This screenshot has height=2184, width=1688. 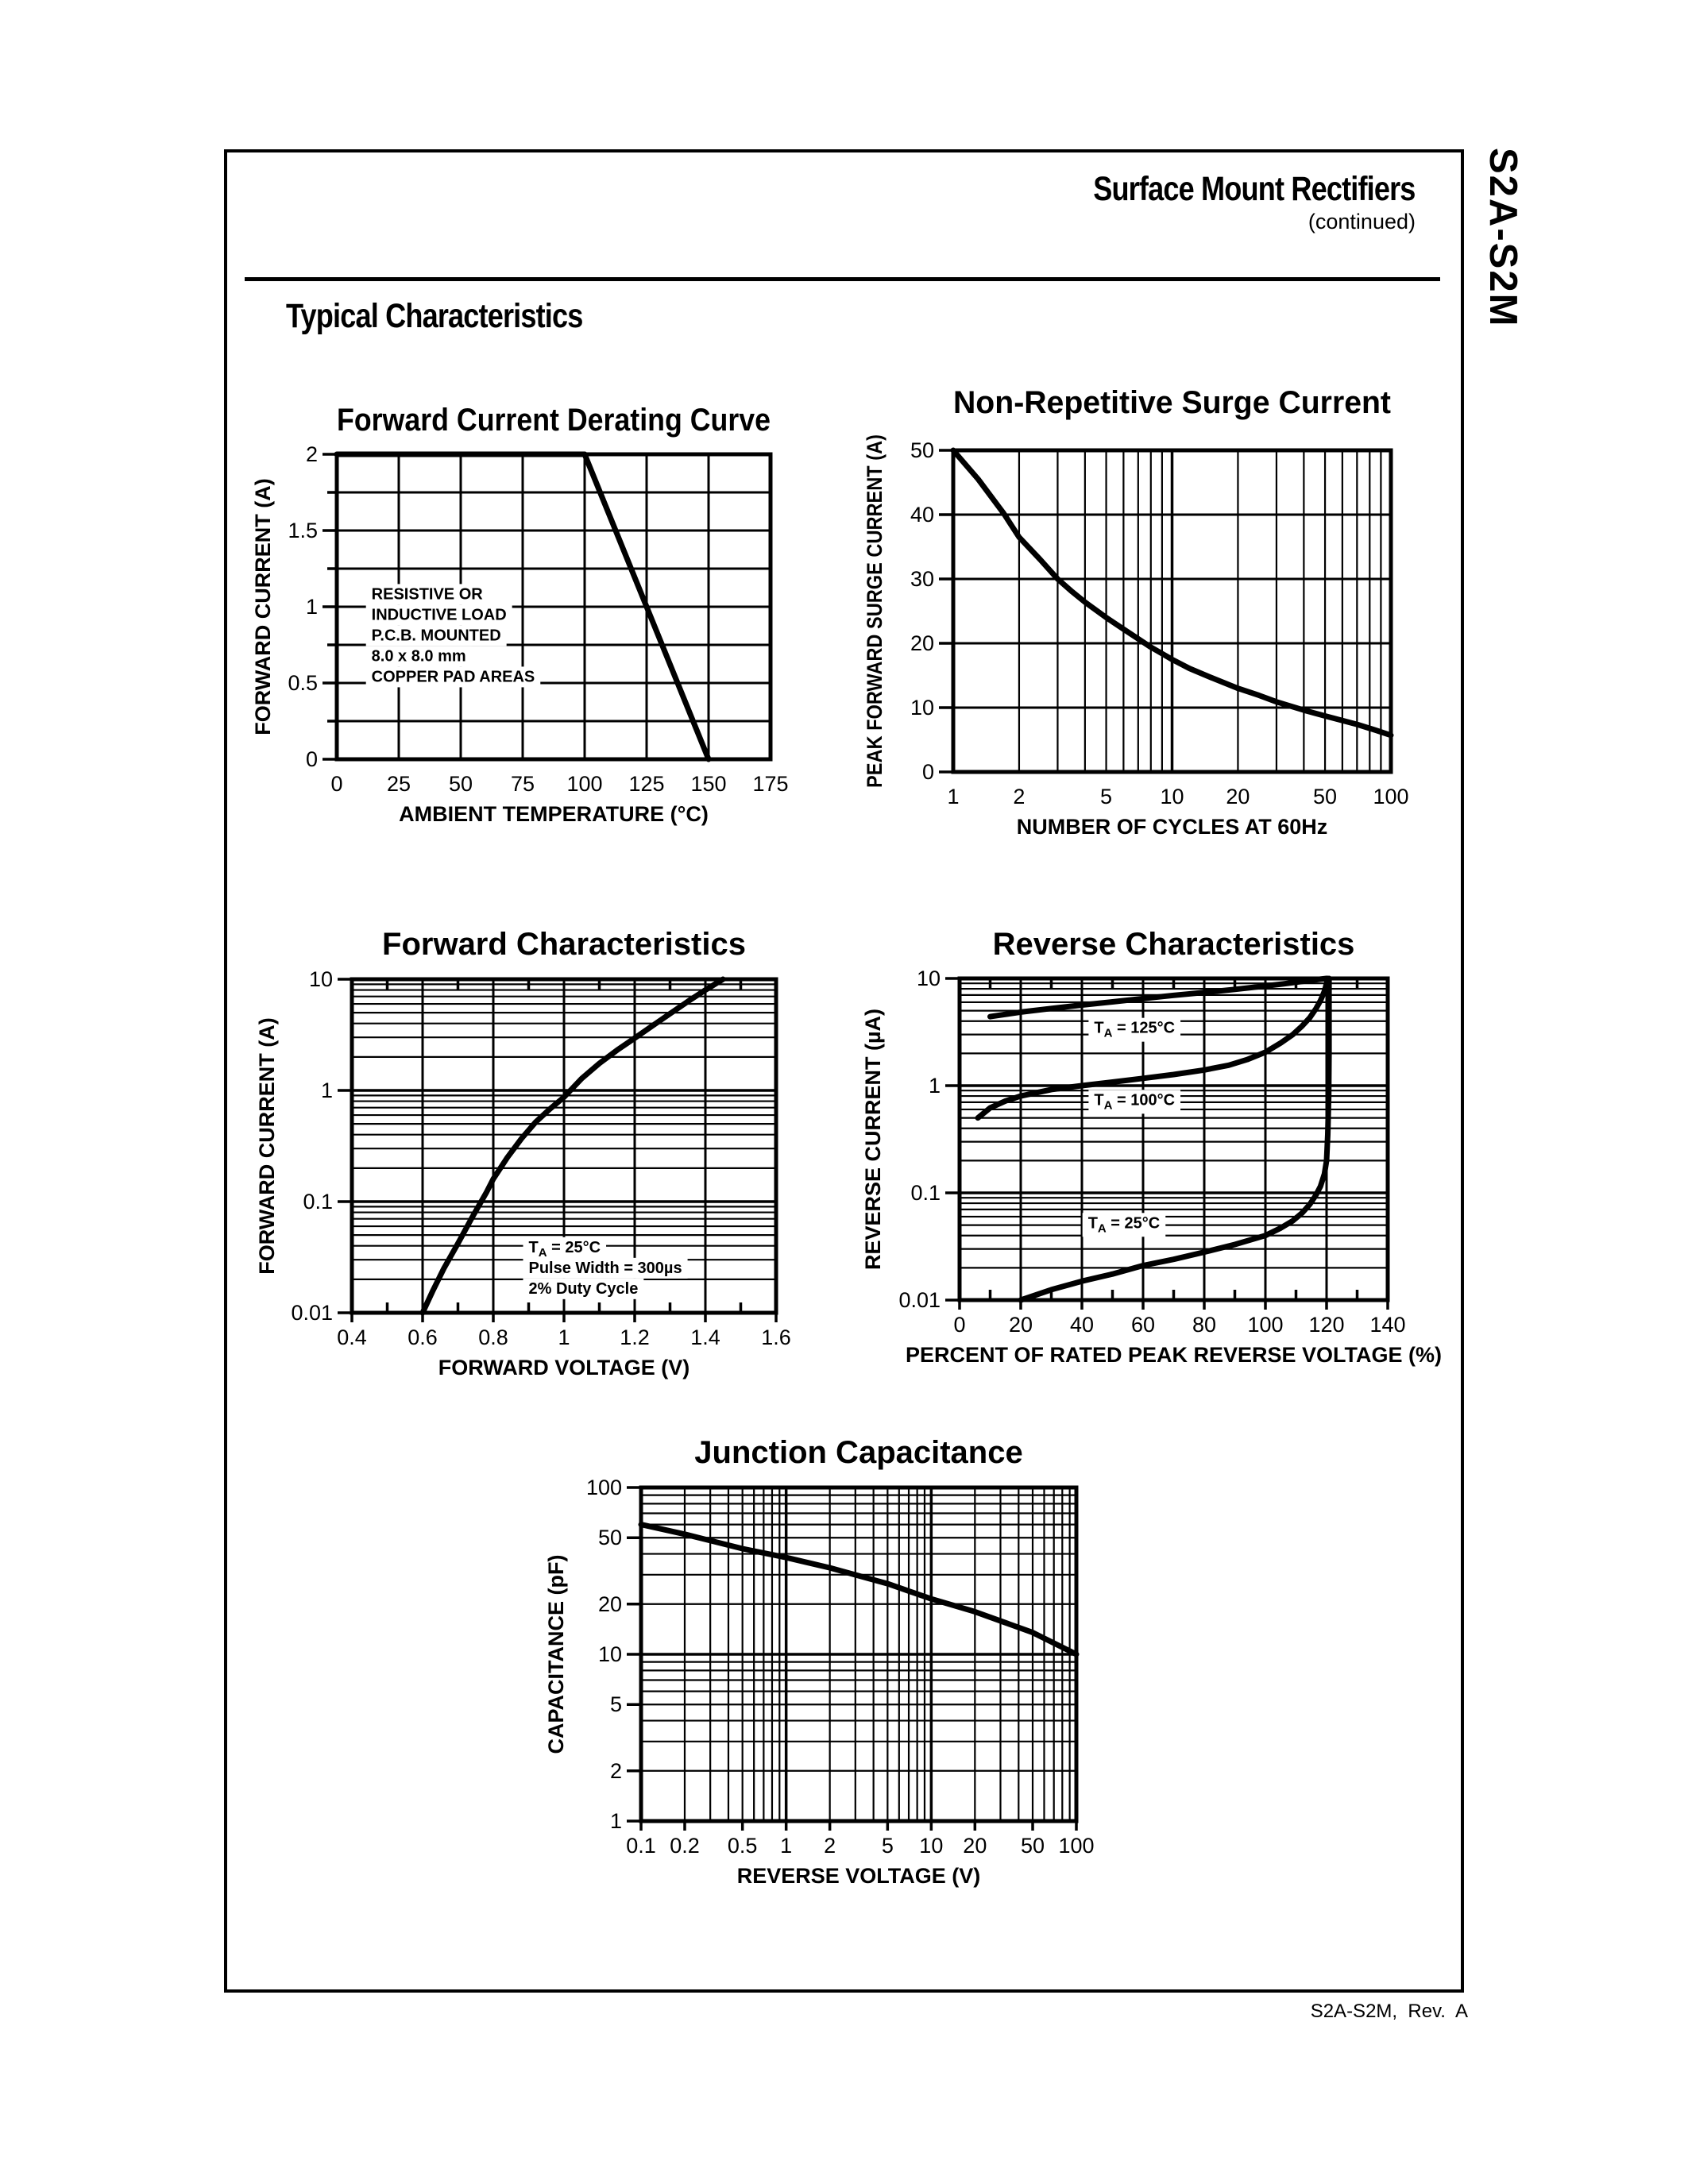 What do you see at coordinates (875, 611) in the screenshot?
I see `y-axis-title: PEAK FORWARD SURGE CURRENT (A)` at bounding box center [875, 611].